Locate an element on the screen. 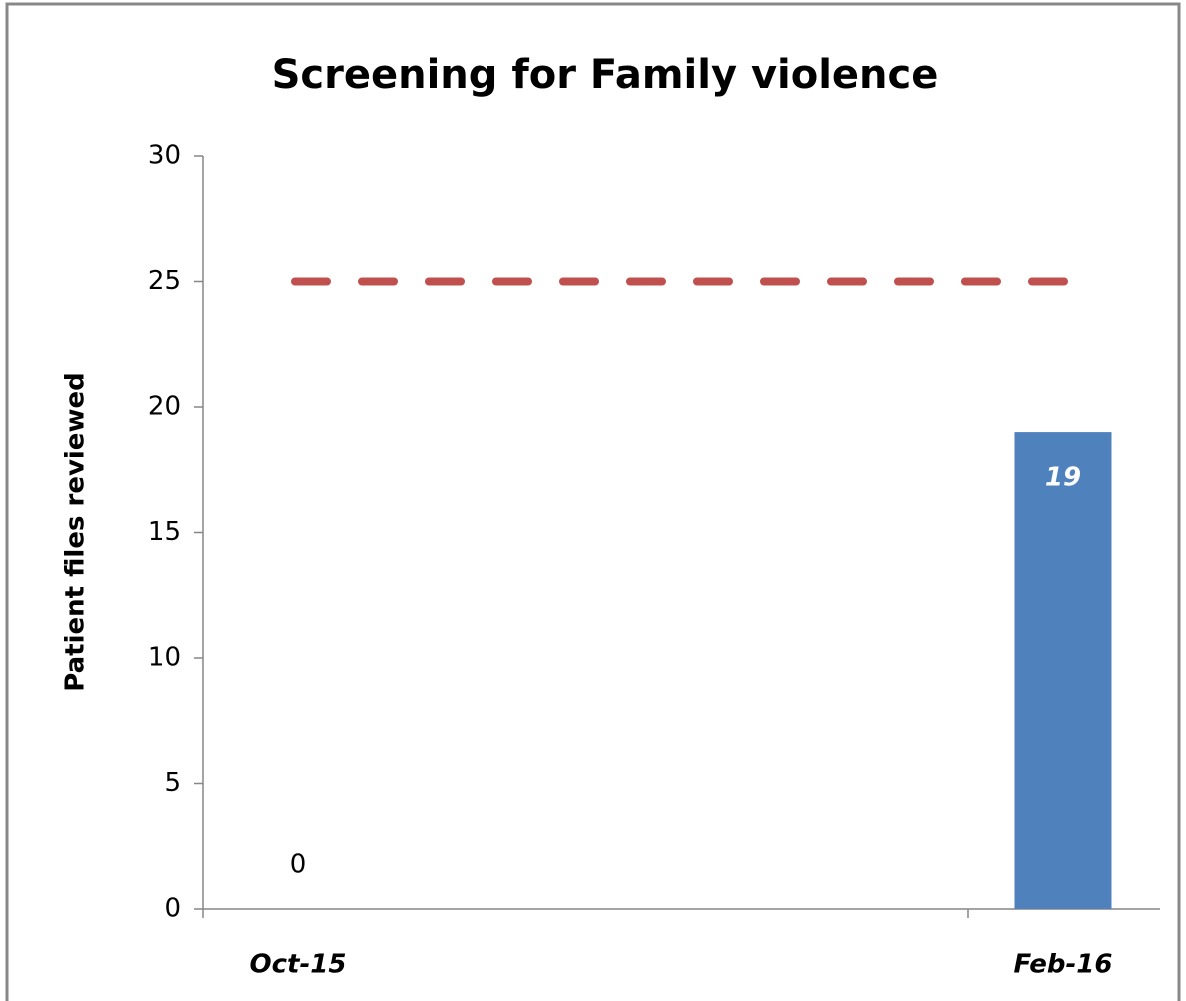 The image size is (1186, 1001). chart-title: Screening for Family violence is located at coordinates (605, 75).